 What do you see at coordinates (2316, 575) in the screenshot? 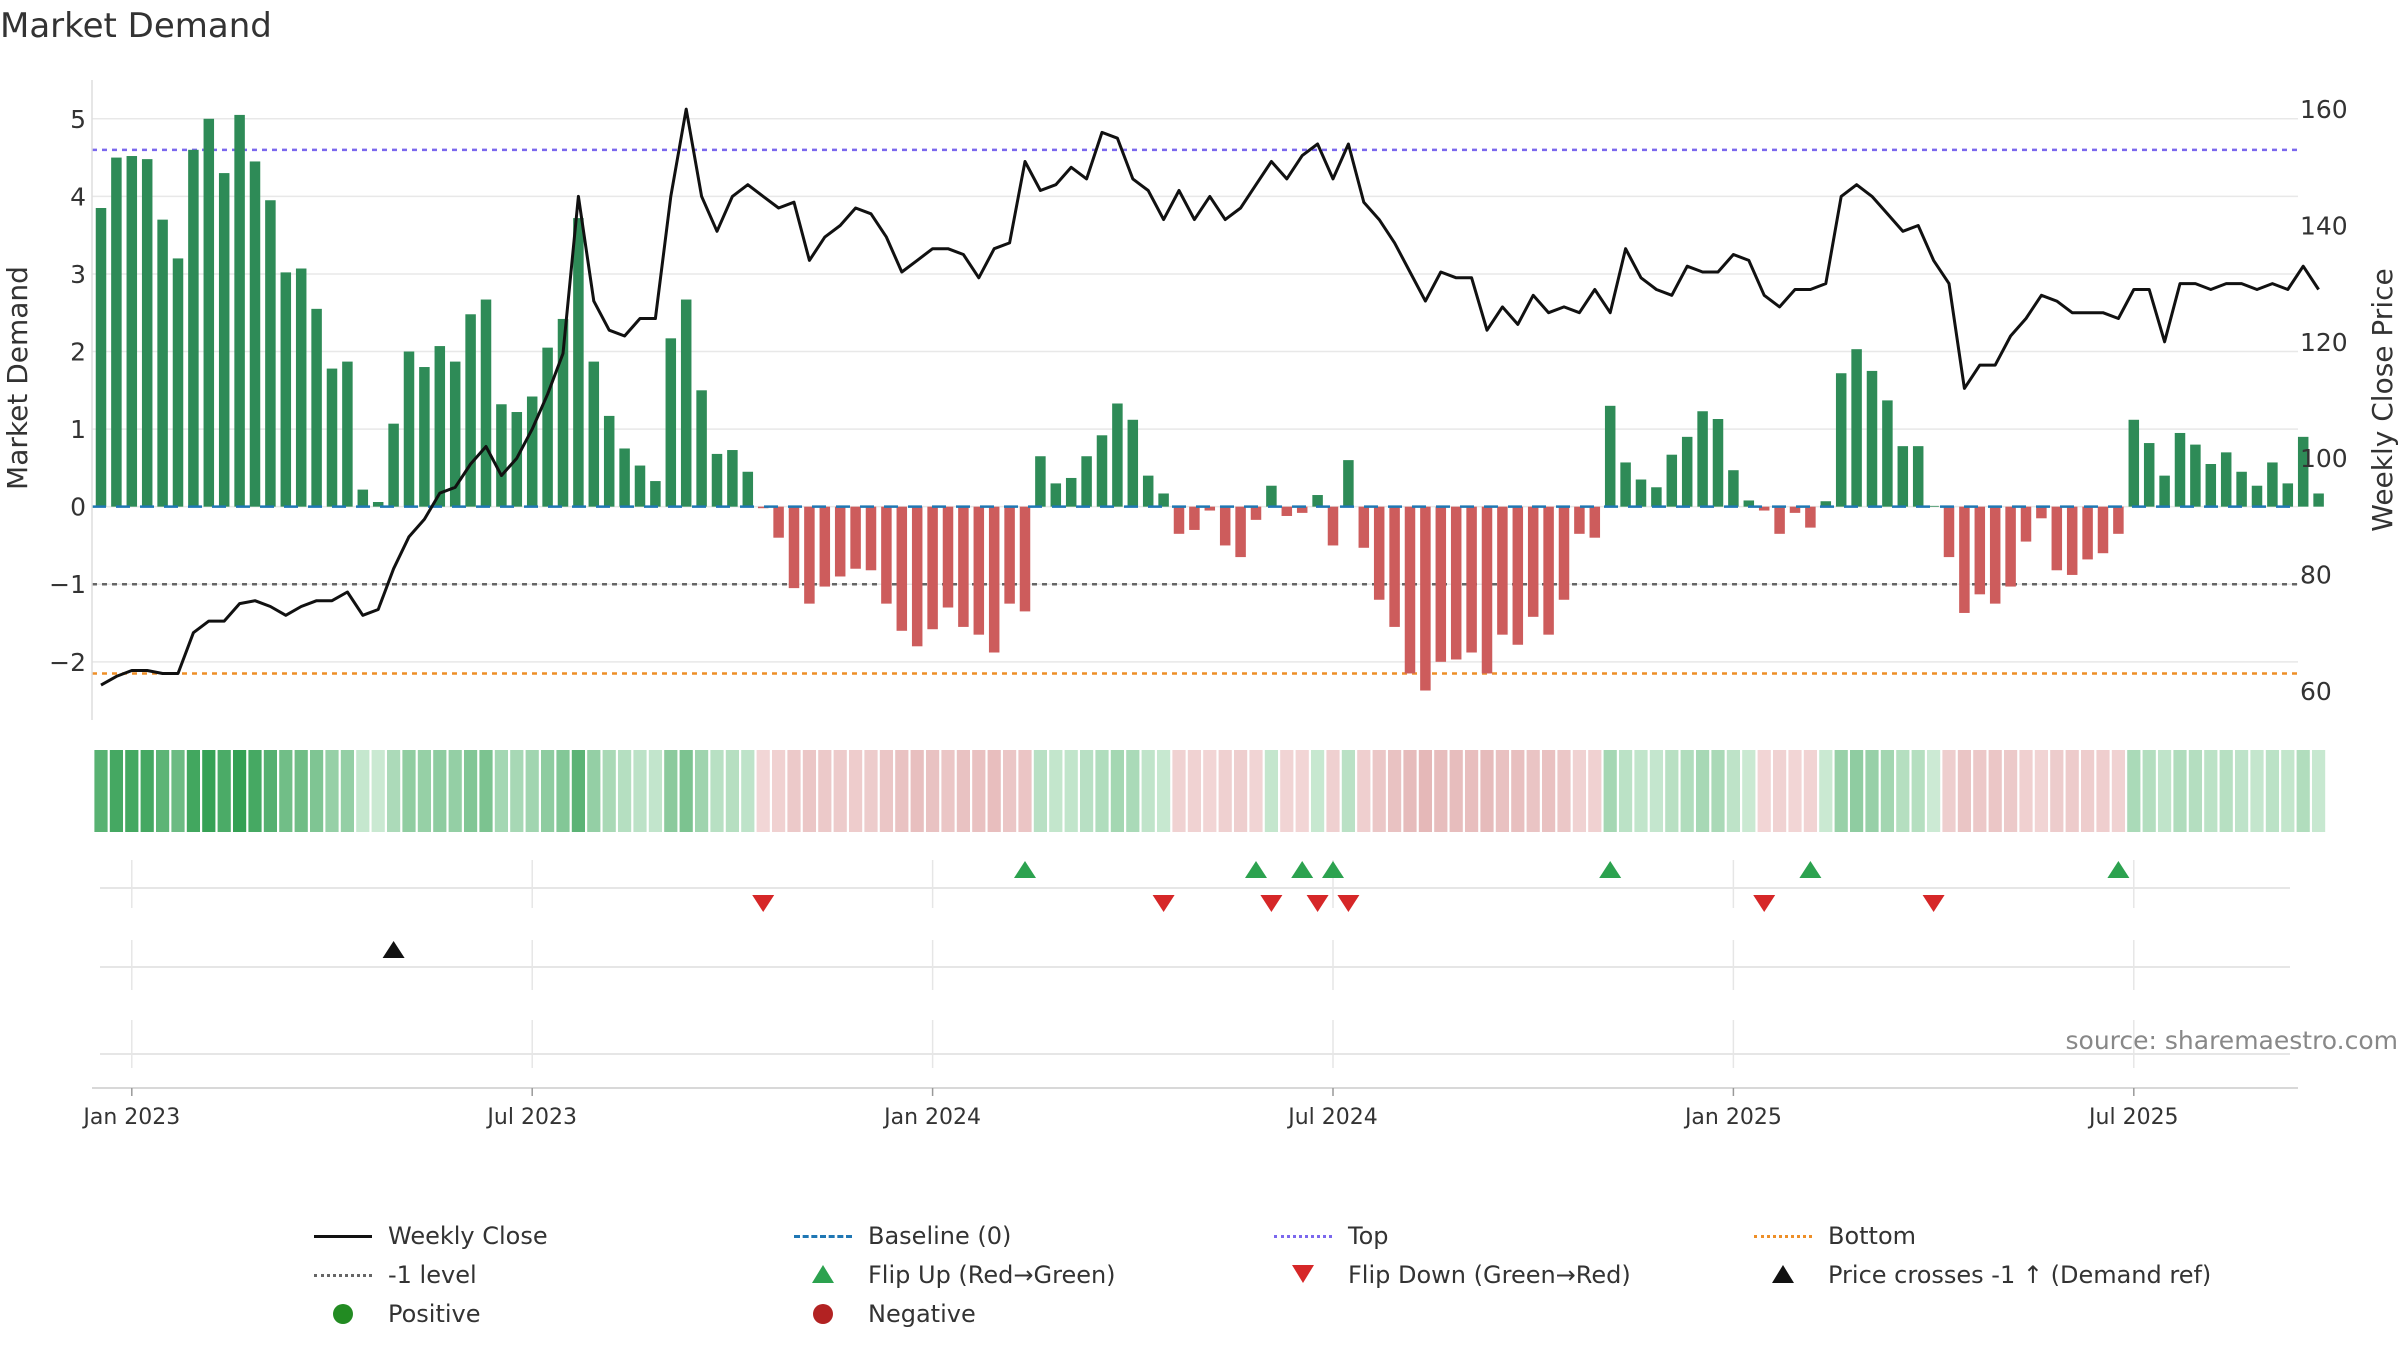
I see `y2-tick-label: 80` at bounding box center [2316, 575].